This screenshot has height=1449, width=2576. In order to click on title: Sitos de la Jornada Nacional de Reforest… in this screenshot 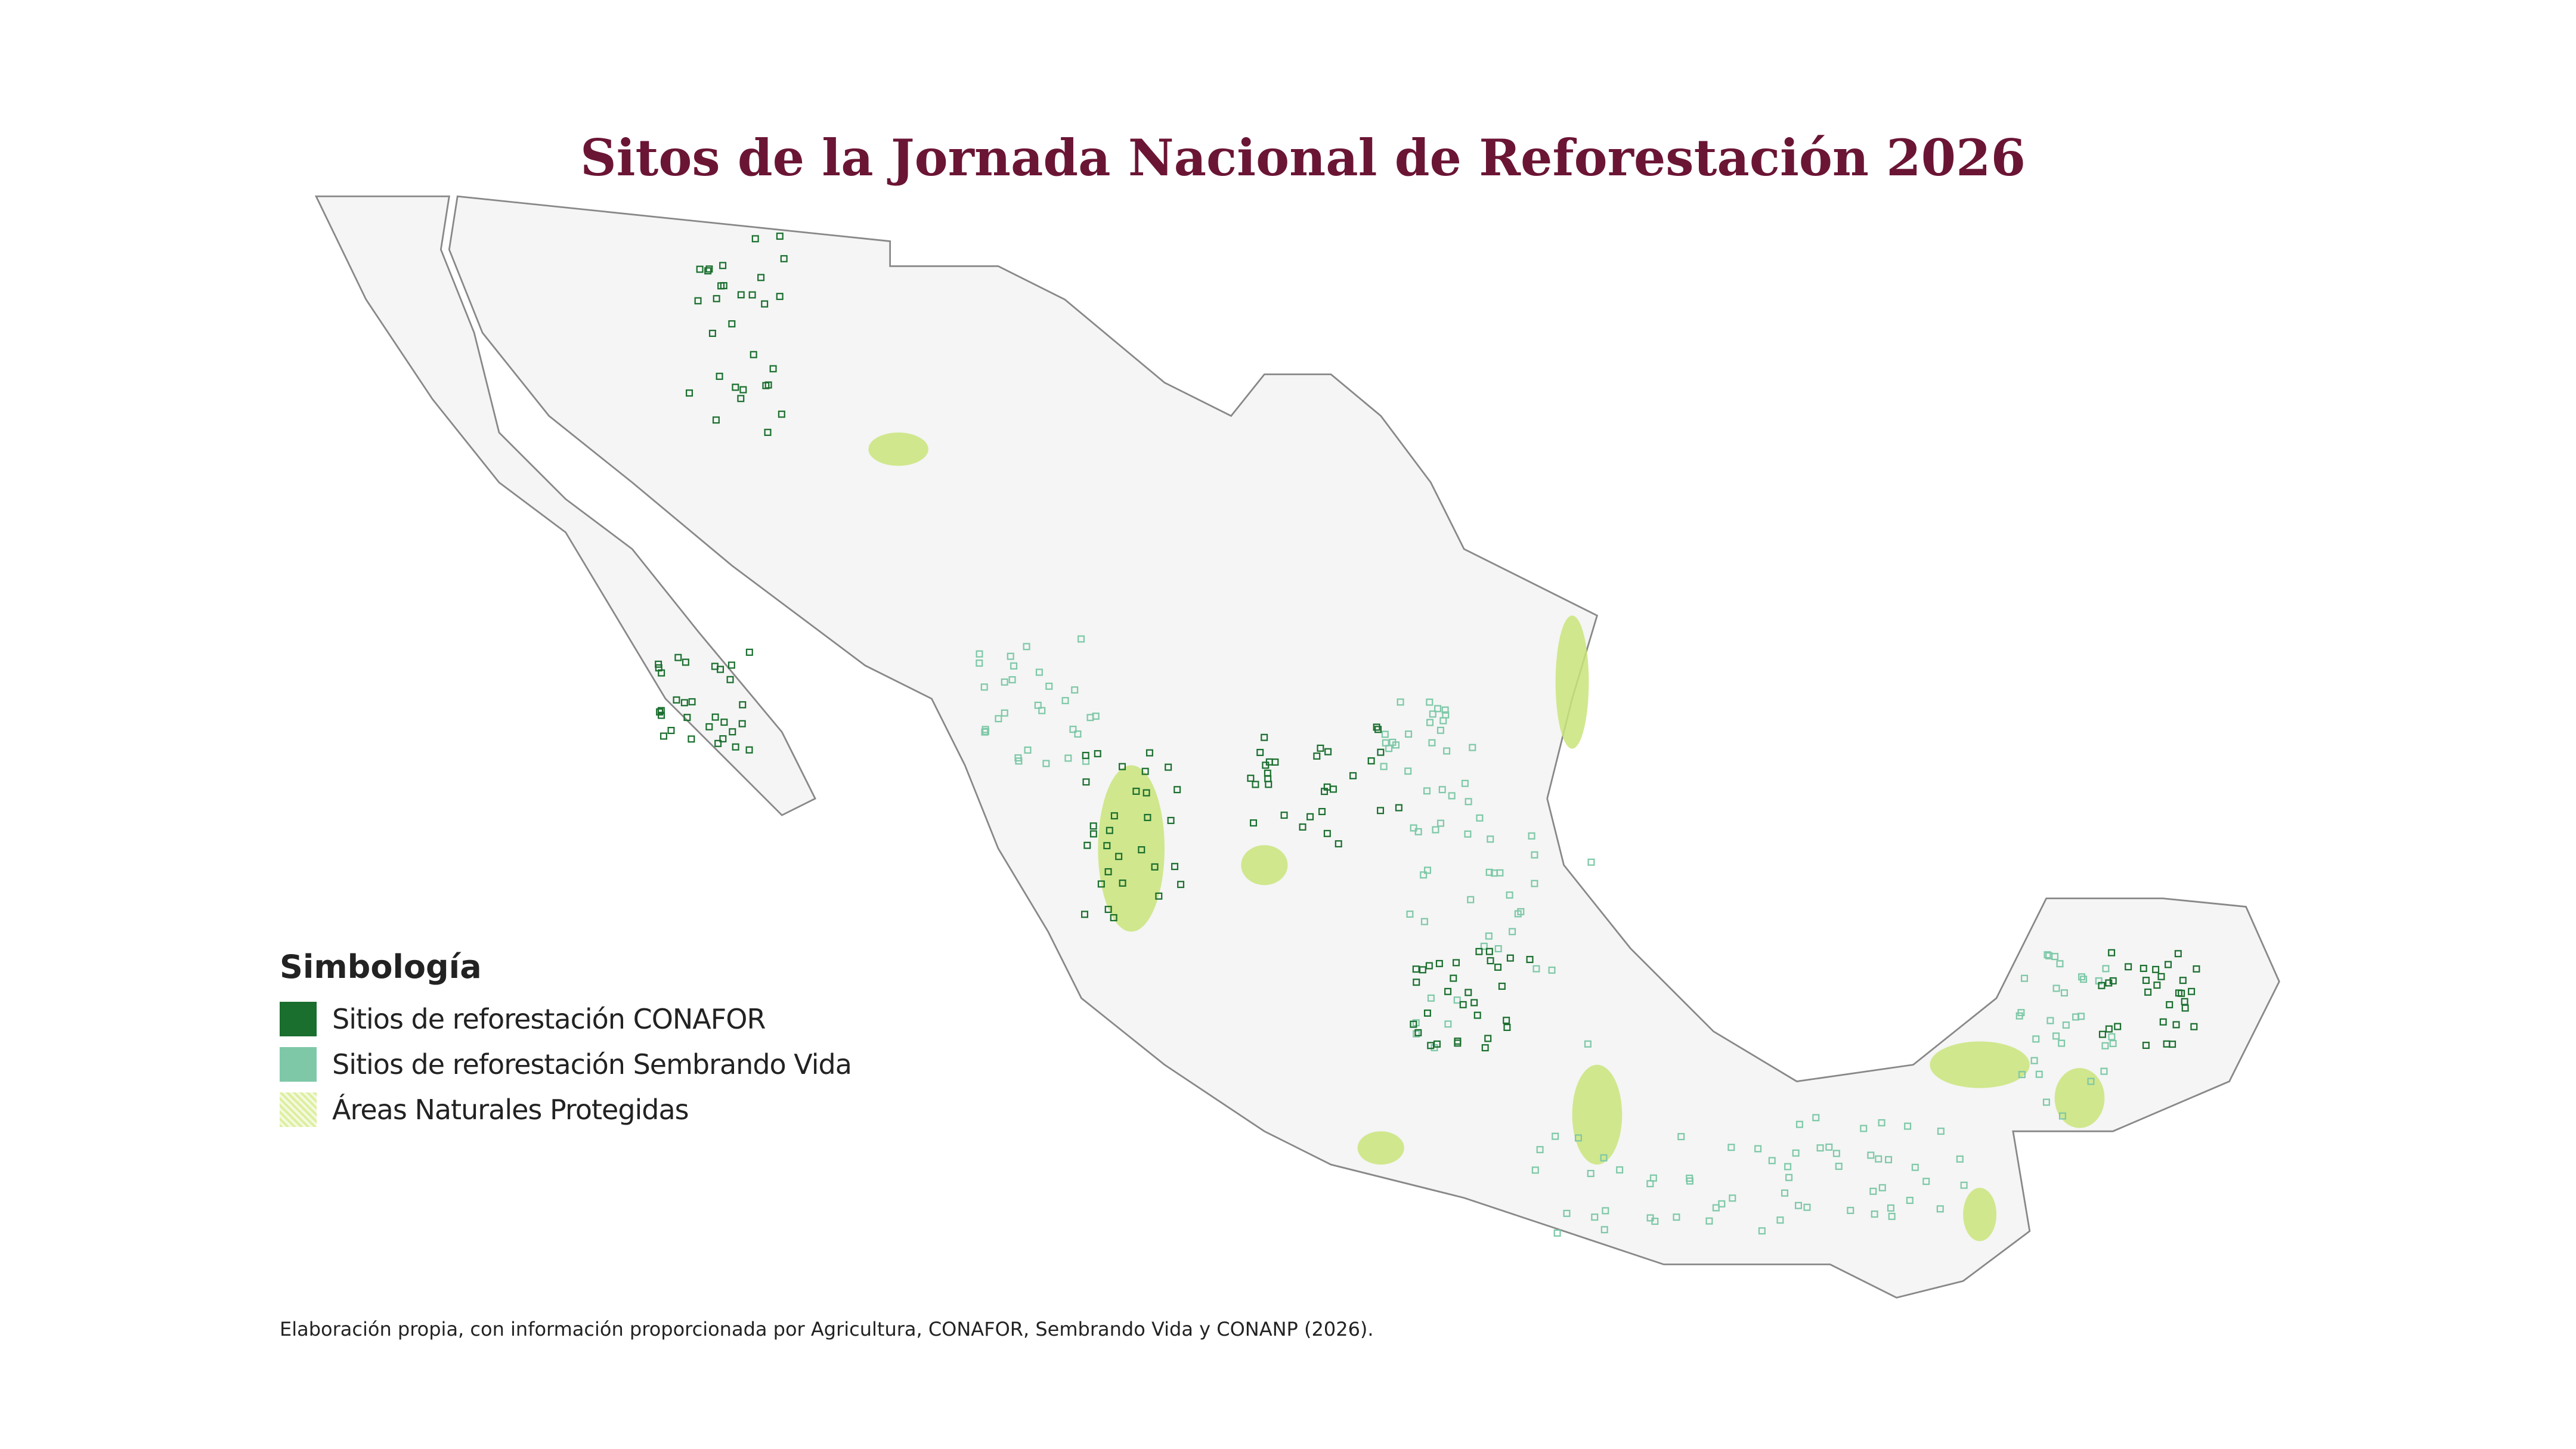, I will do `click(1303, 157)`.